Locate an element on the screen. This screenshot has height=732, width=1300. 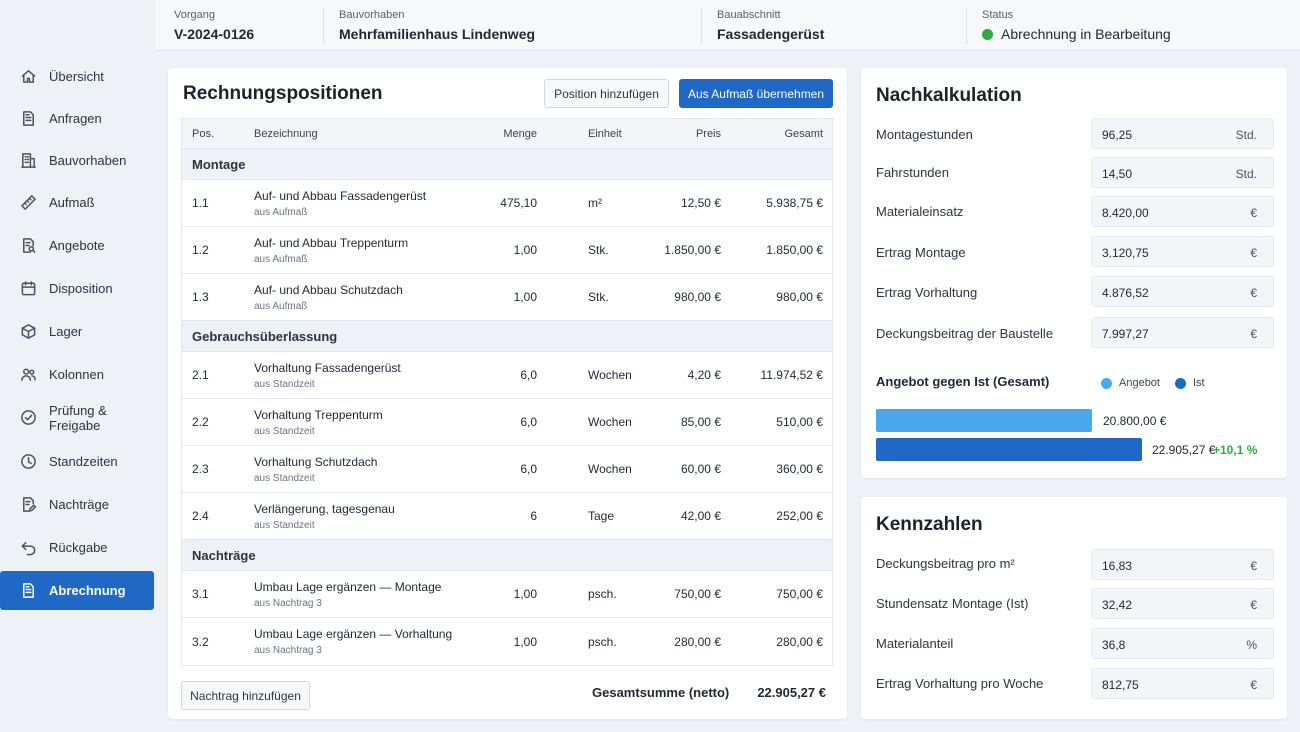
sidebar-item-anfragen: Anfragen is located at coordinates (77, 118).